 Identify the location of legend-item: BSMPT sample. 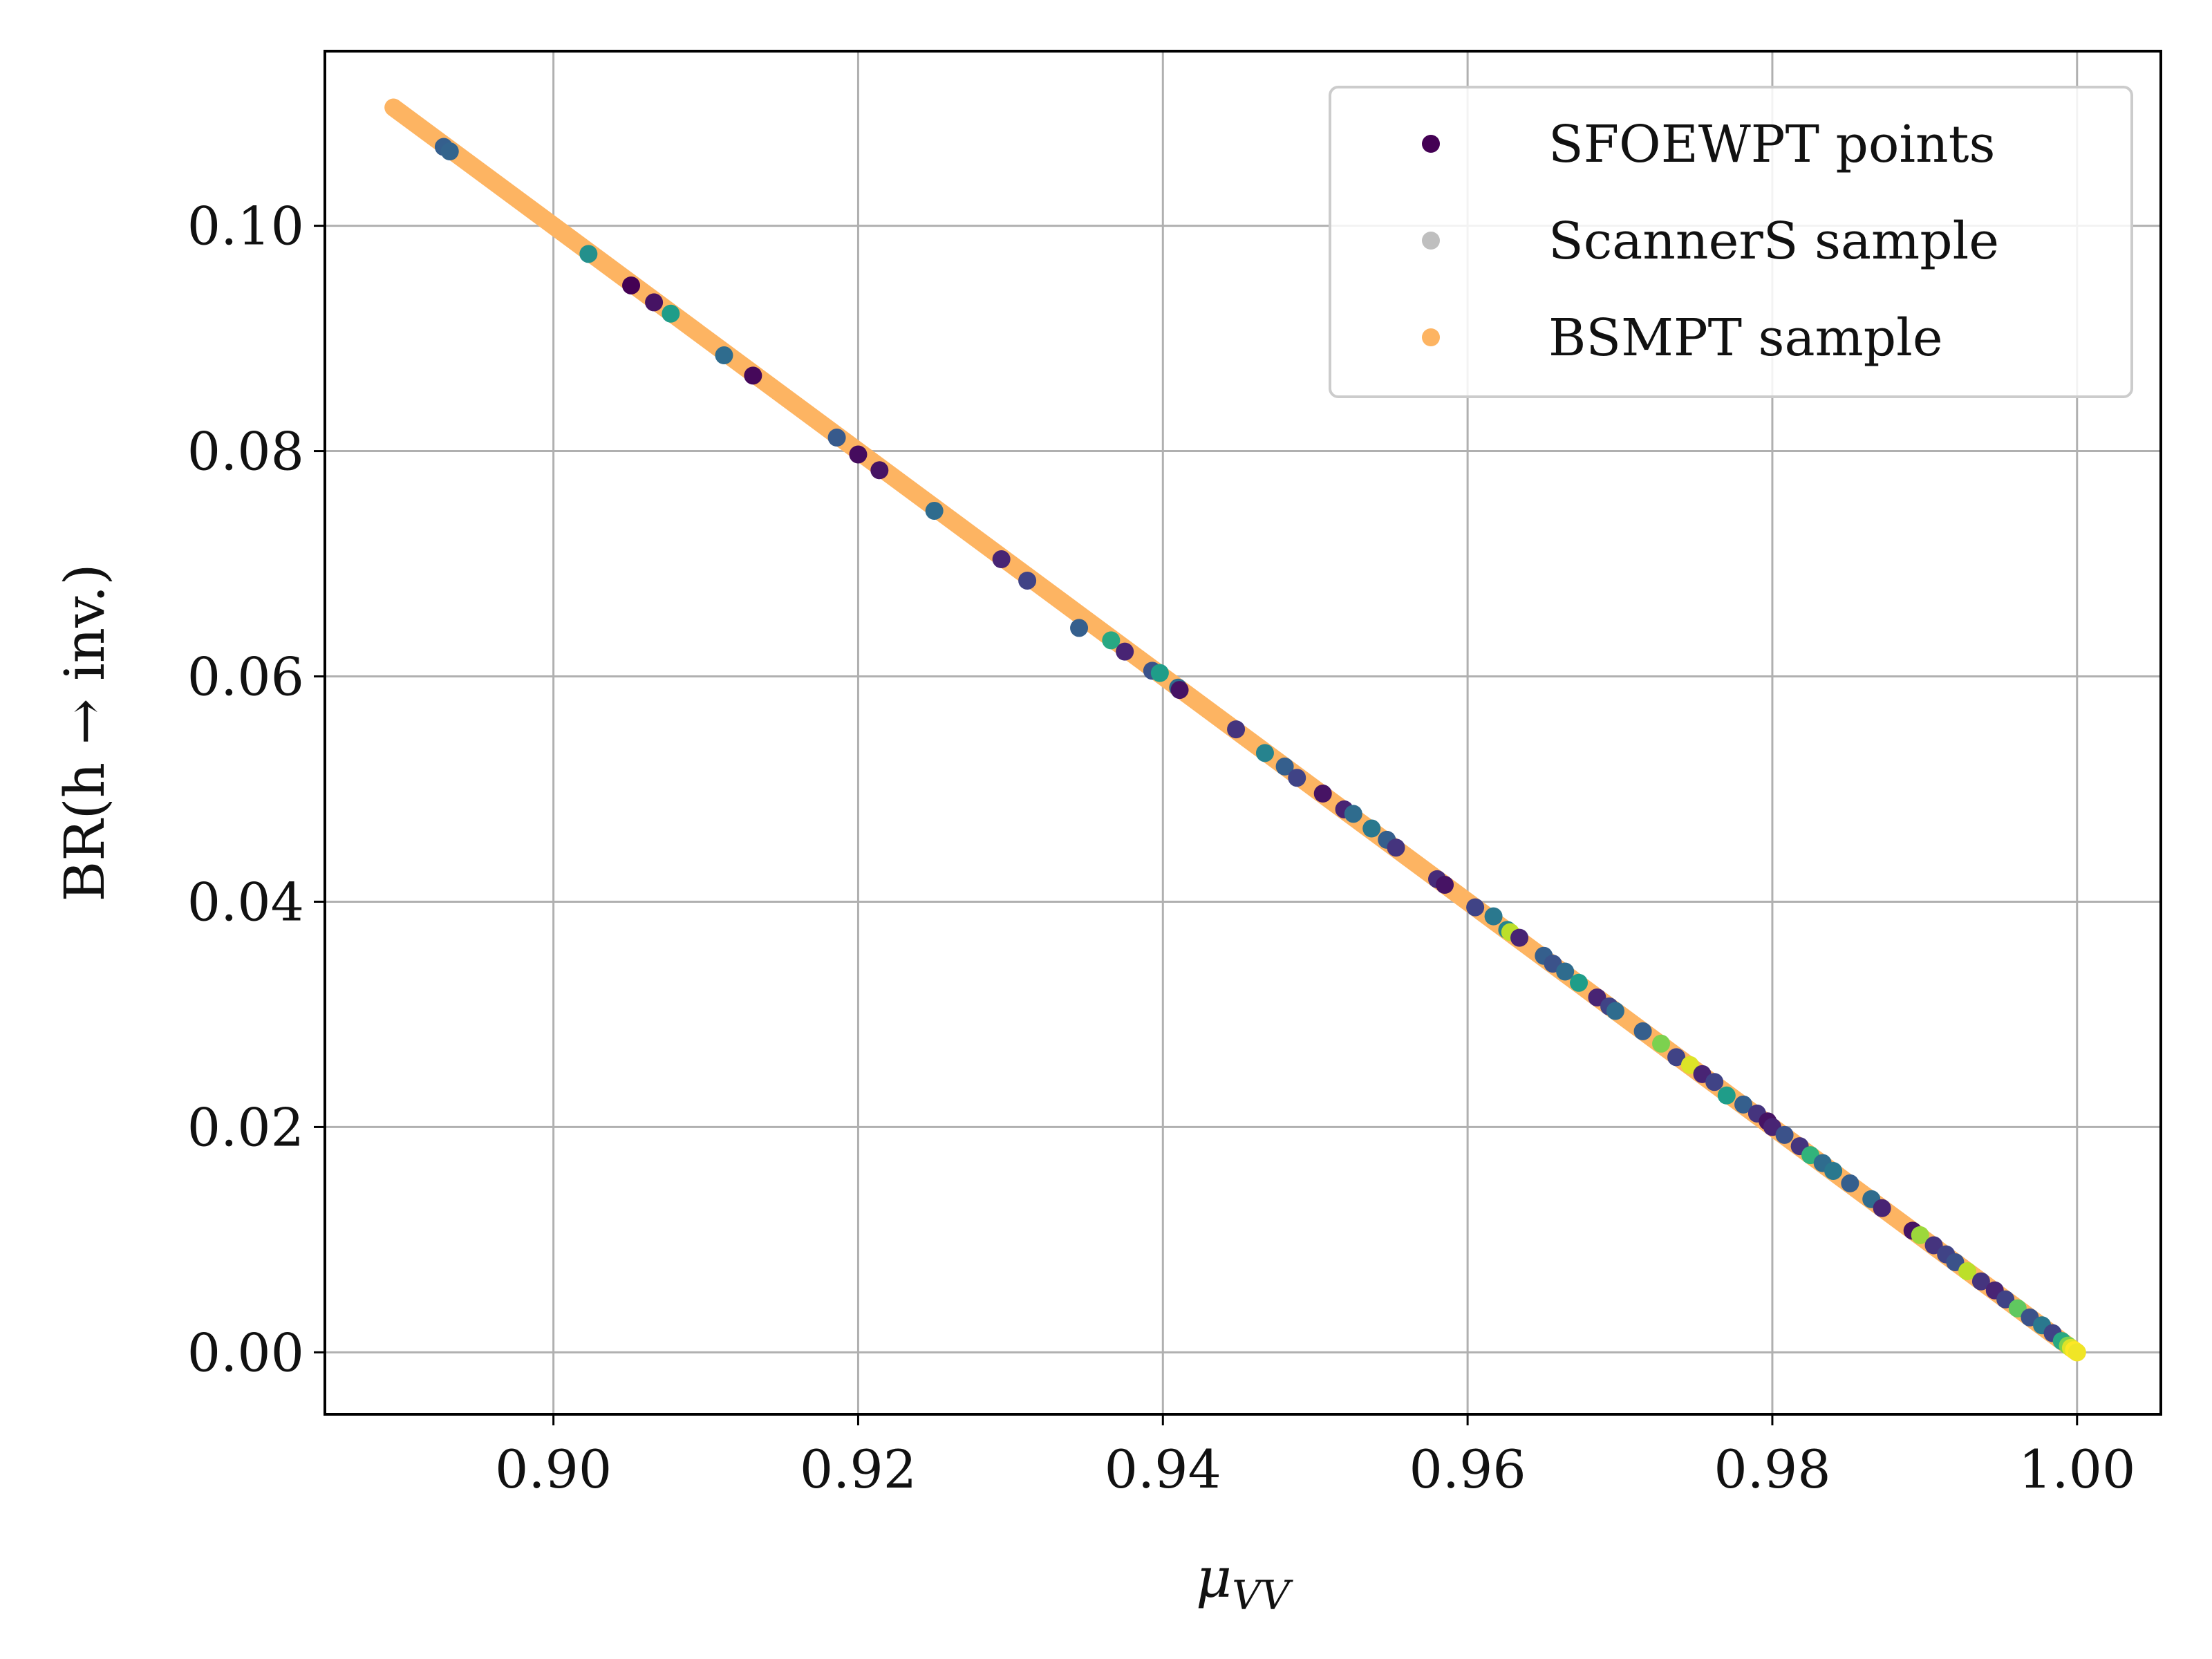
(1682, 338).